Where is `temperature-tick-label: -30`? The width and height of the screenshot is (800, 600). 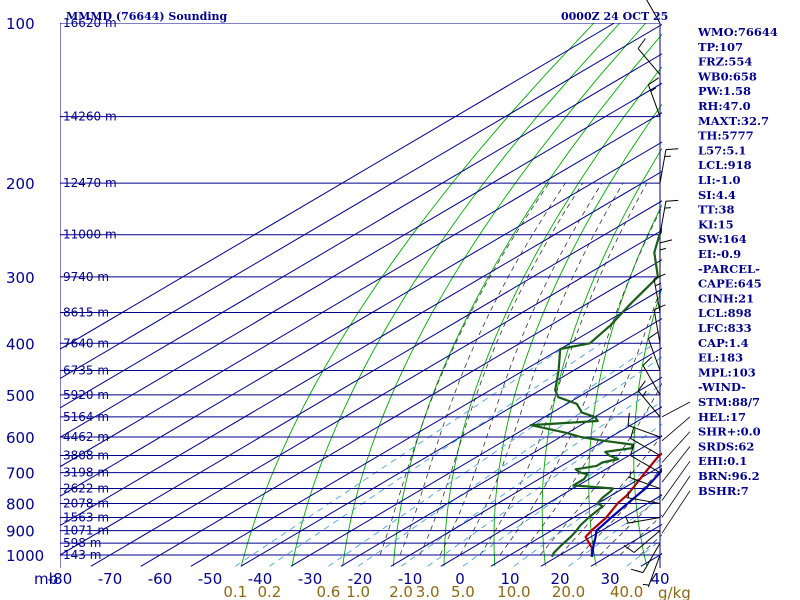
temperature-tick-label: -30 is located at coordinates (310, 579).